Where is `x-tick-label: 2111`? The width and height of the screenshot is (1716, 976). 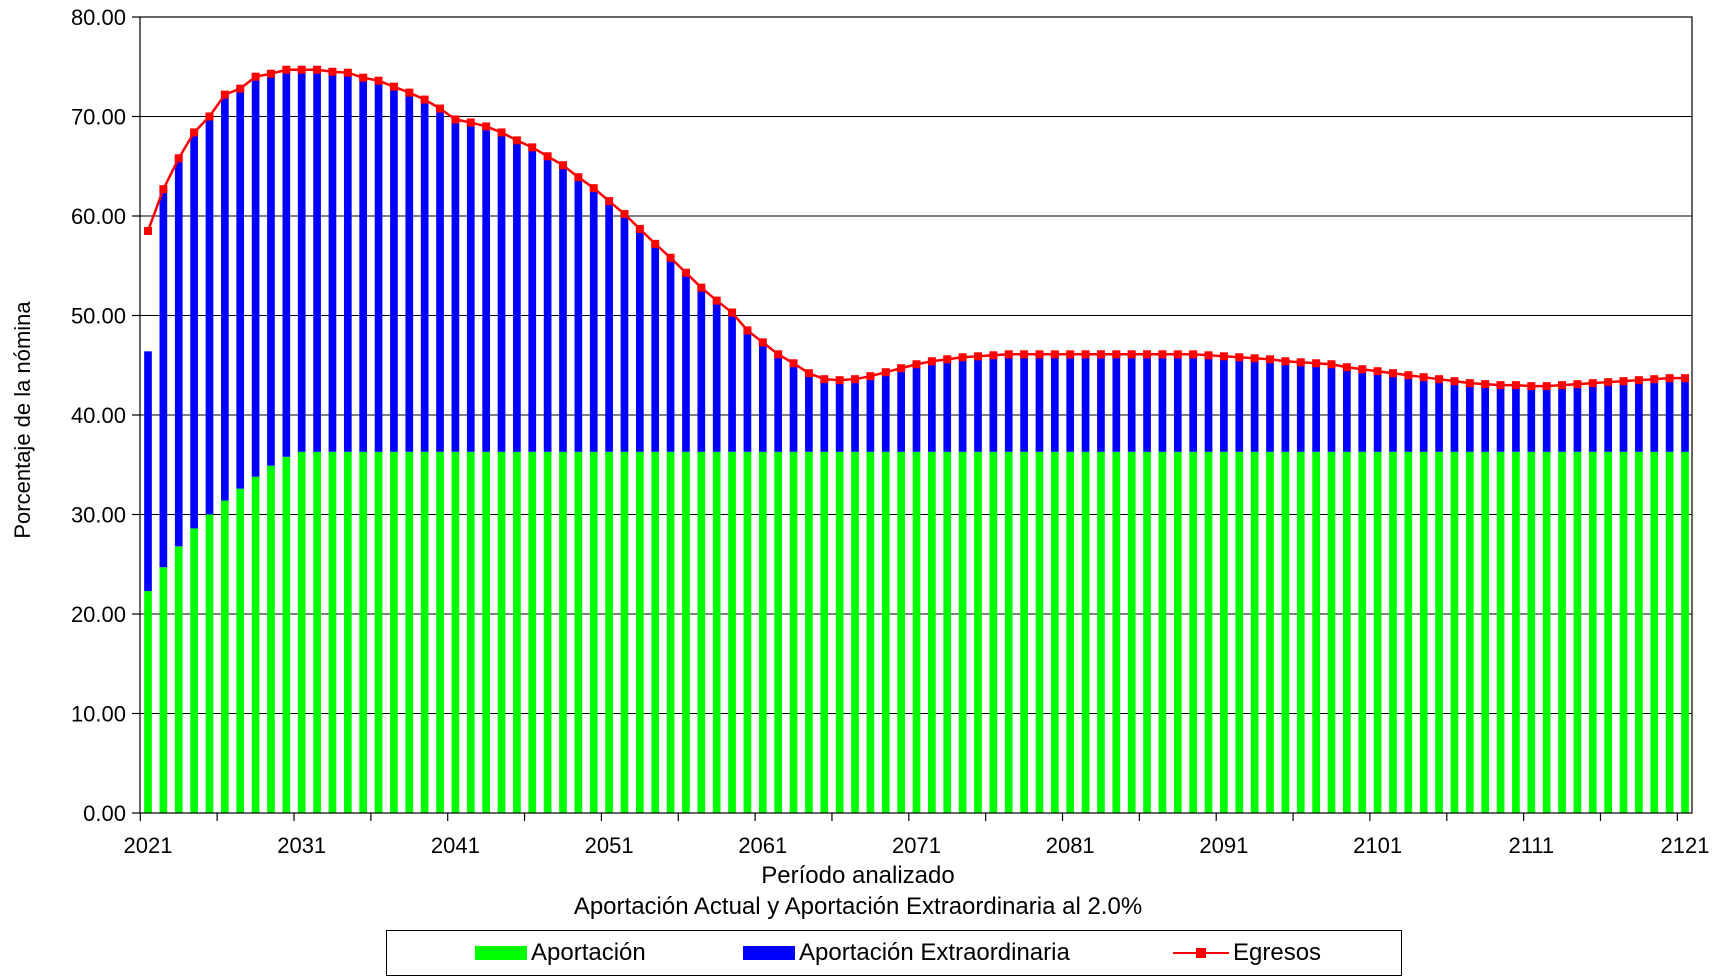 x-tick-label: 2111 is located at coordinates (1531, 845).